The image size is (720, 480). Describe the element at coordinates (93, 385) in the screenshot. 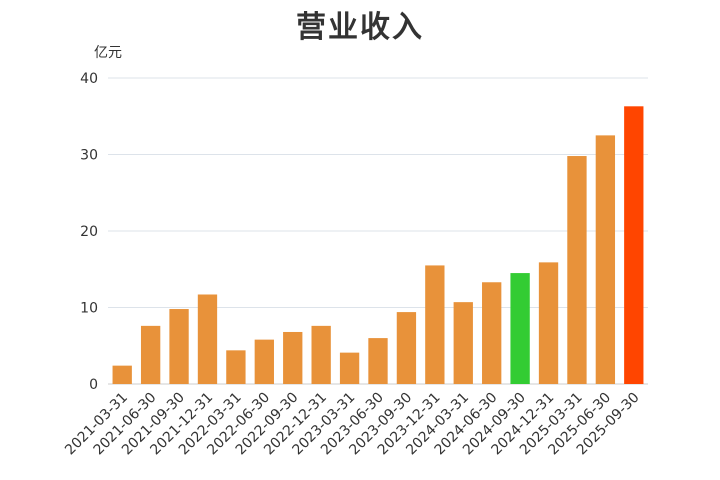

I see `y-tick-label: 0` at that location.